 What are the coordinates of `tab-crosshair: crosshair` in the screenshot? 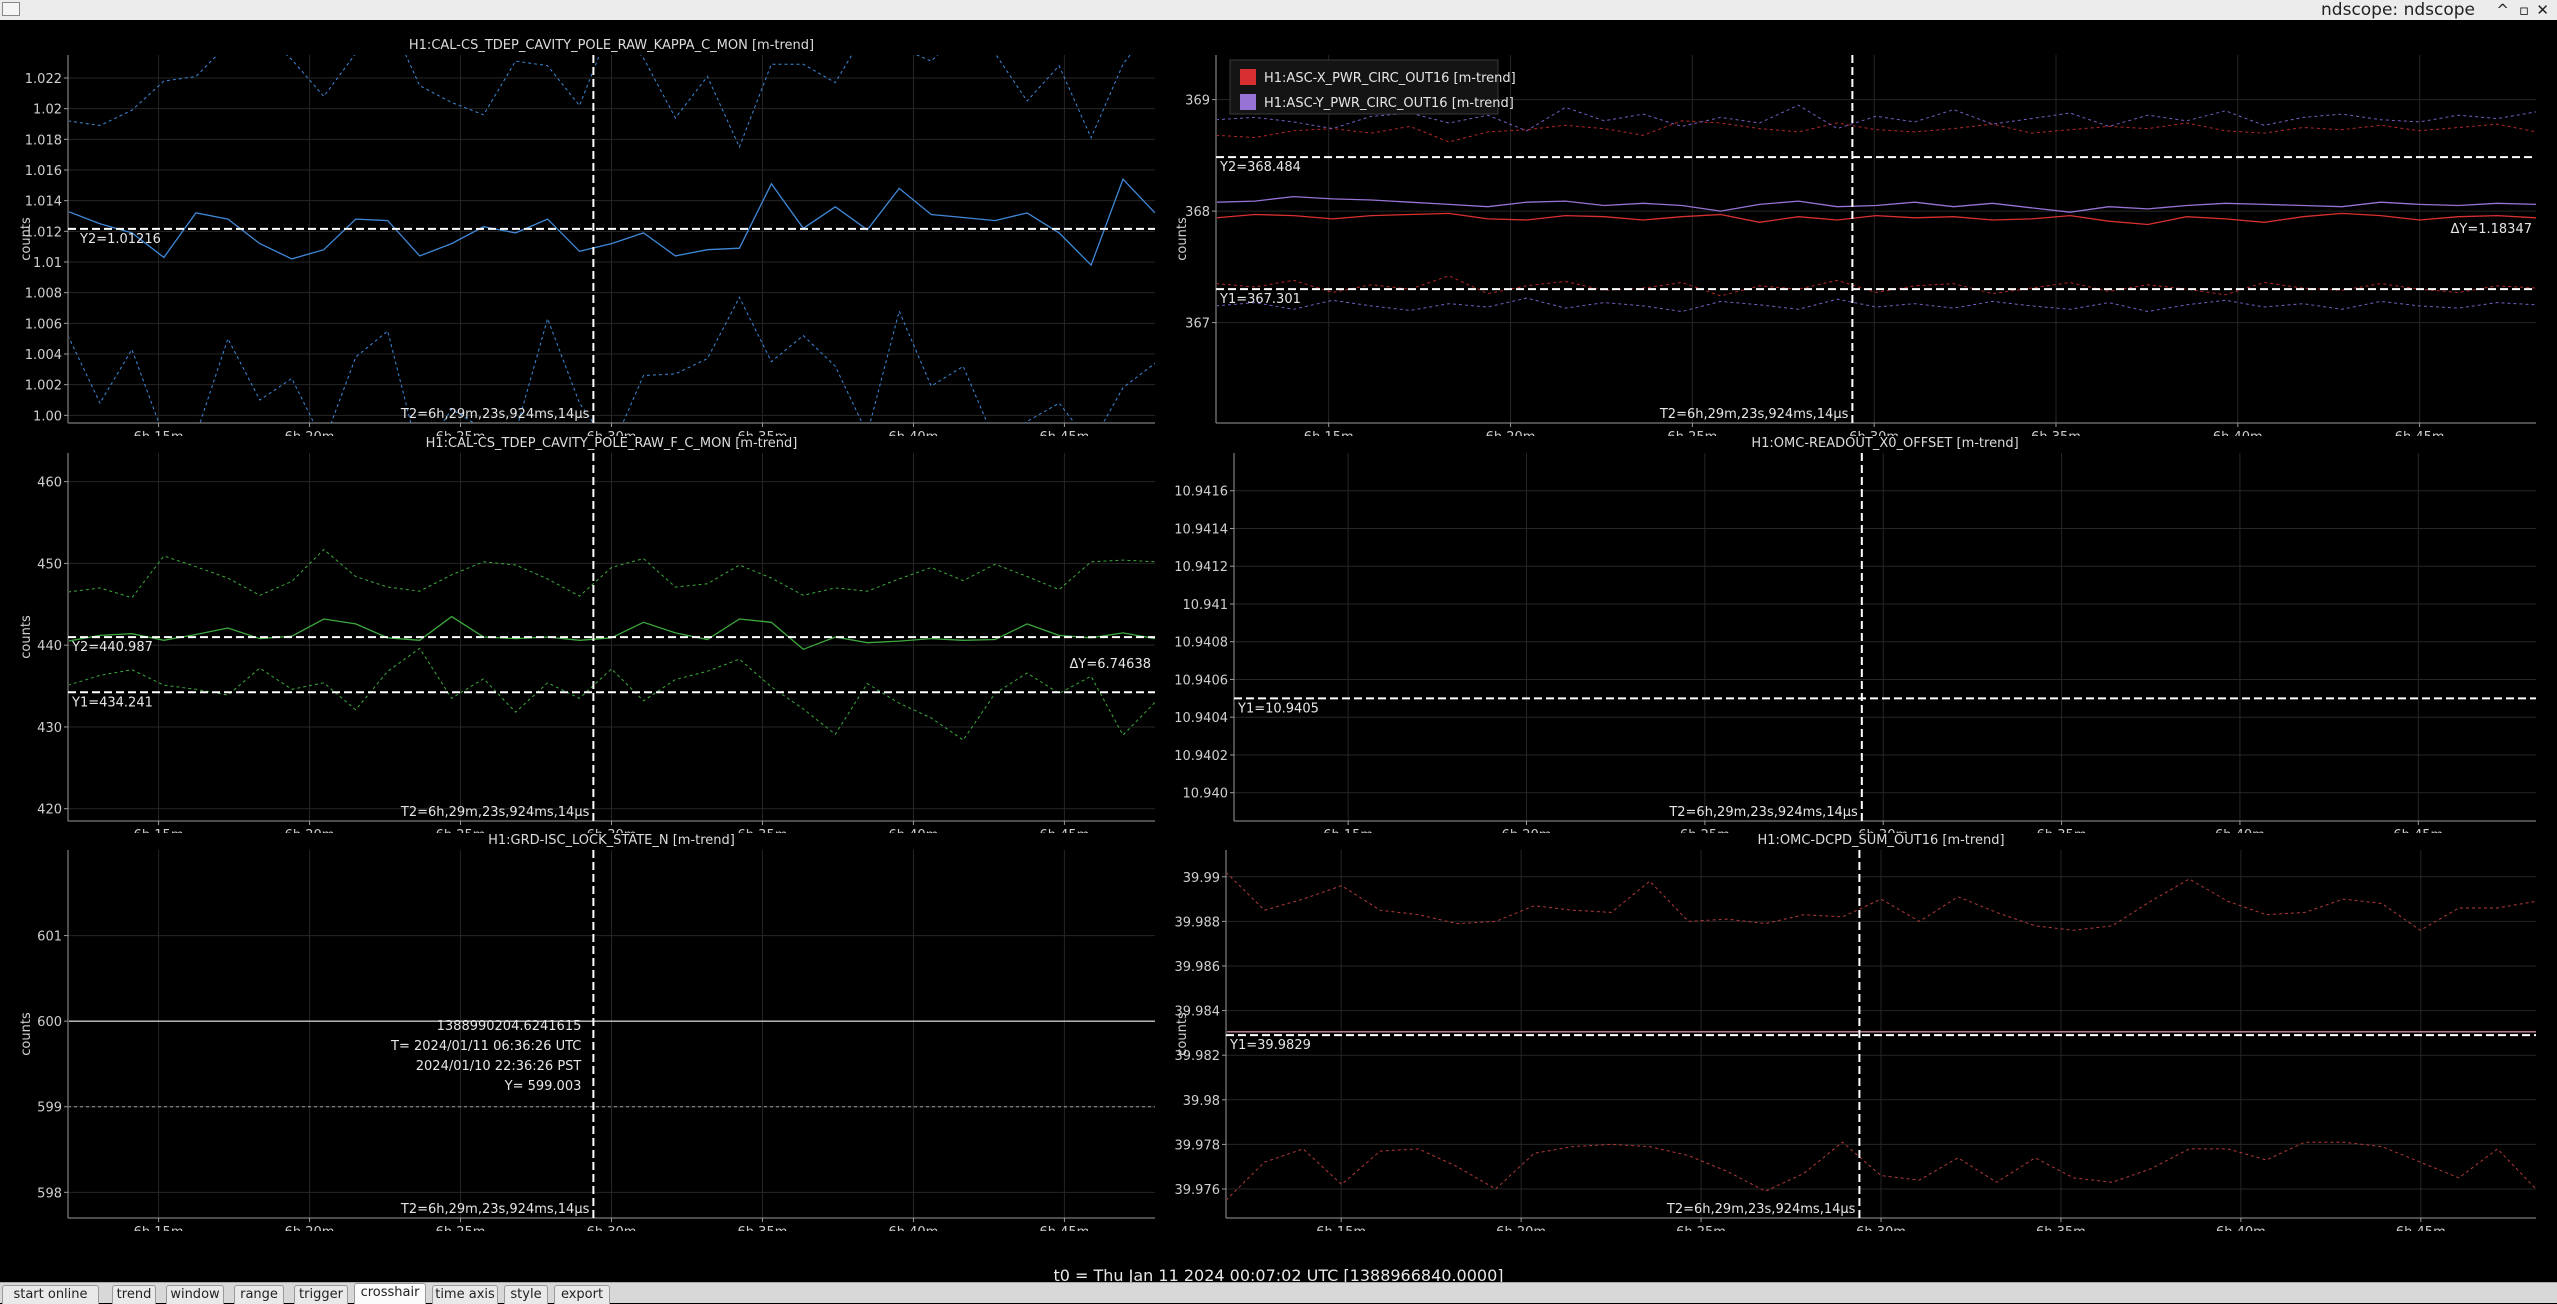 It's located at (390, 1293).